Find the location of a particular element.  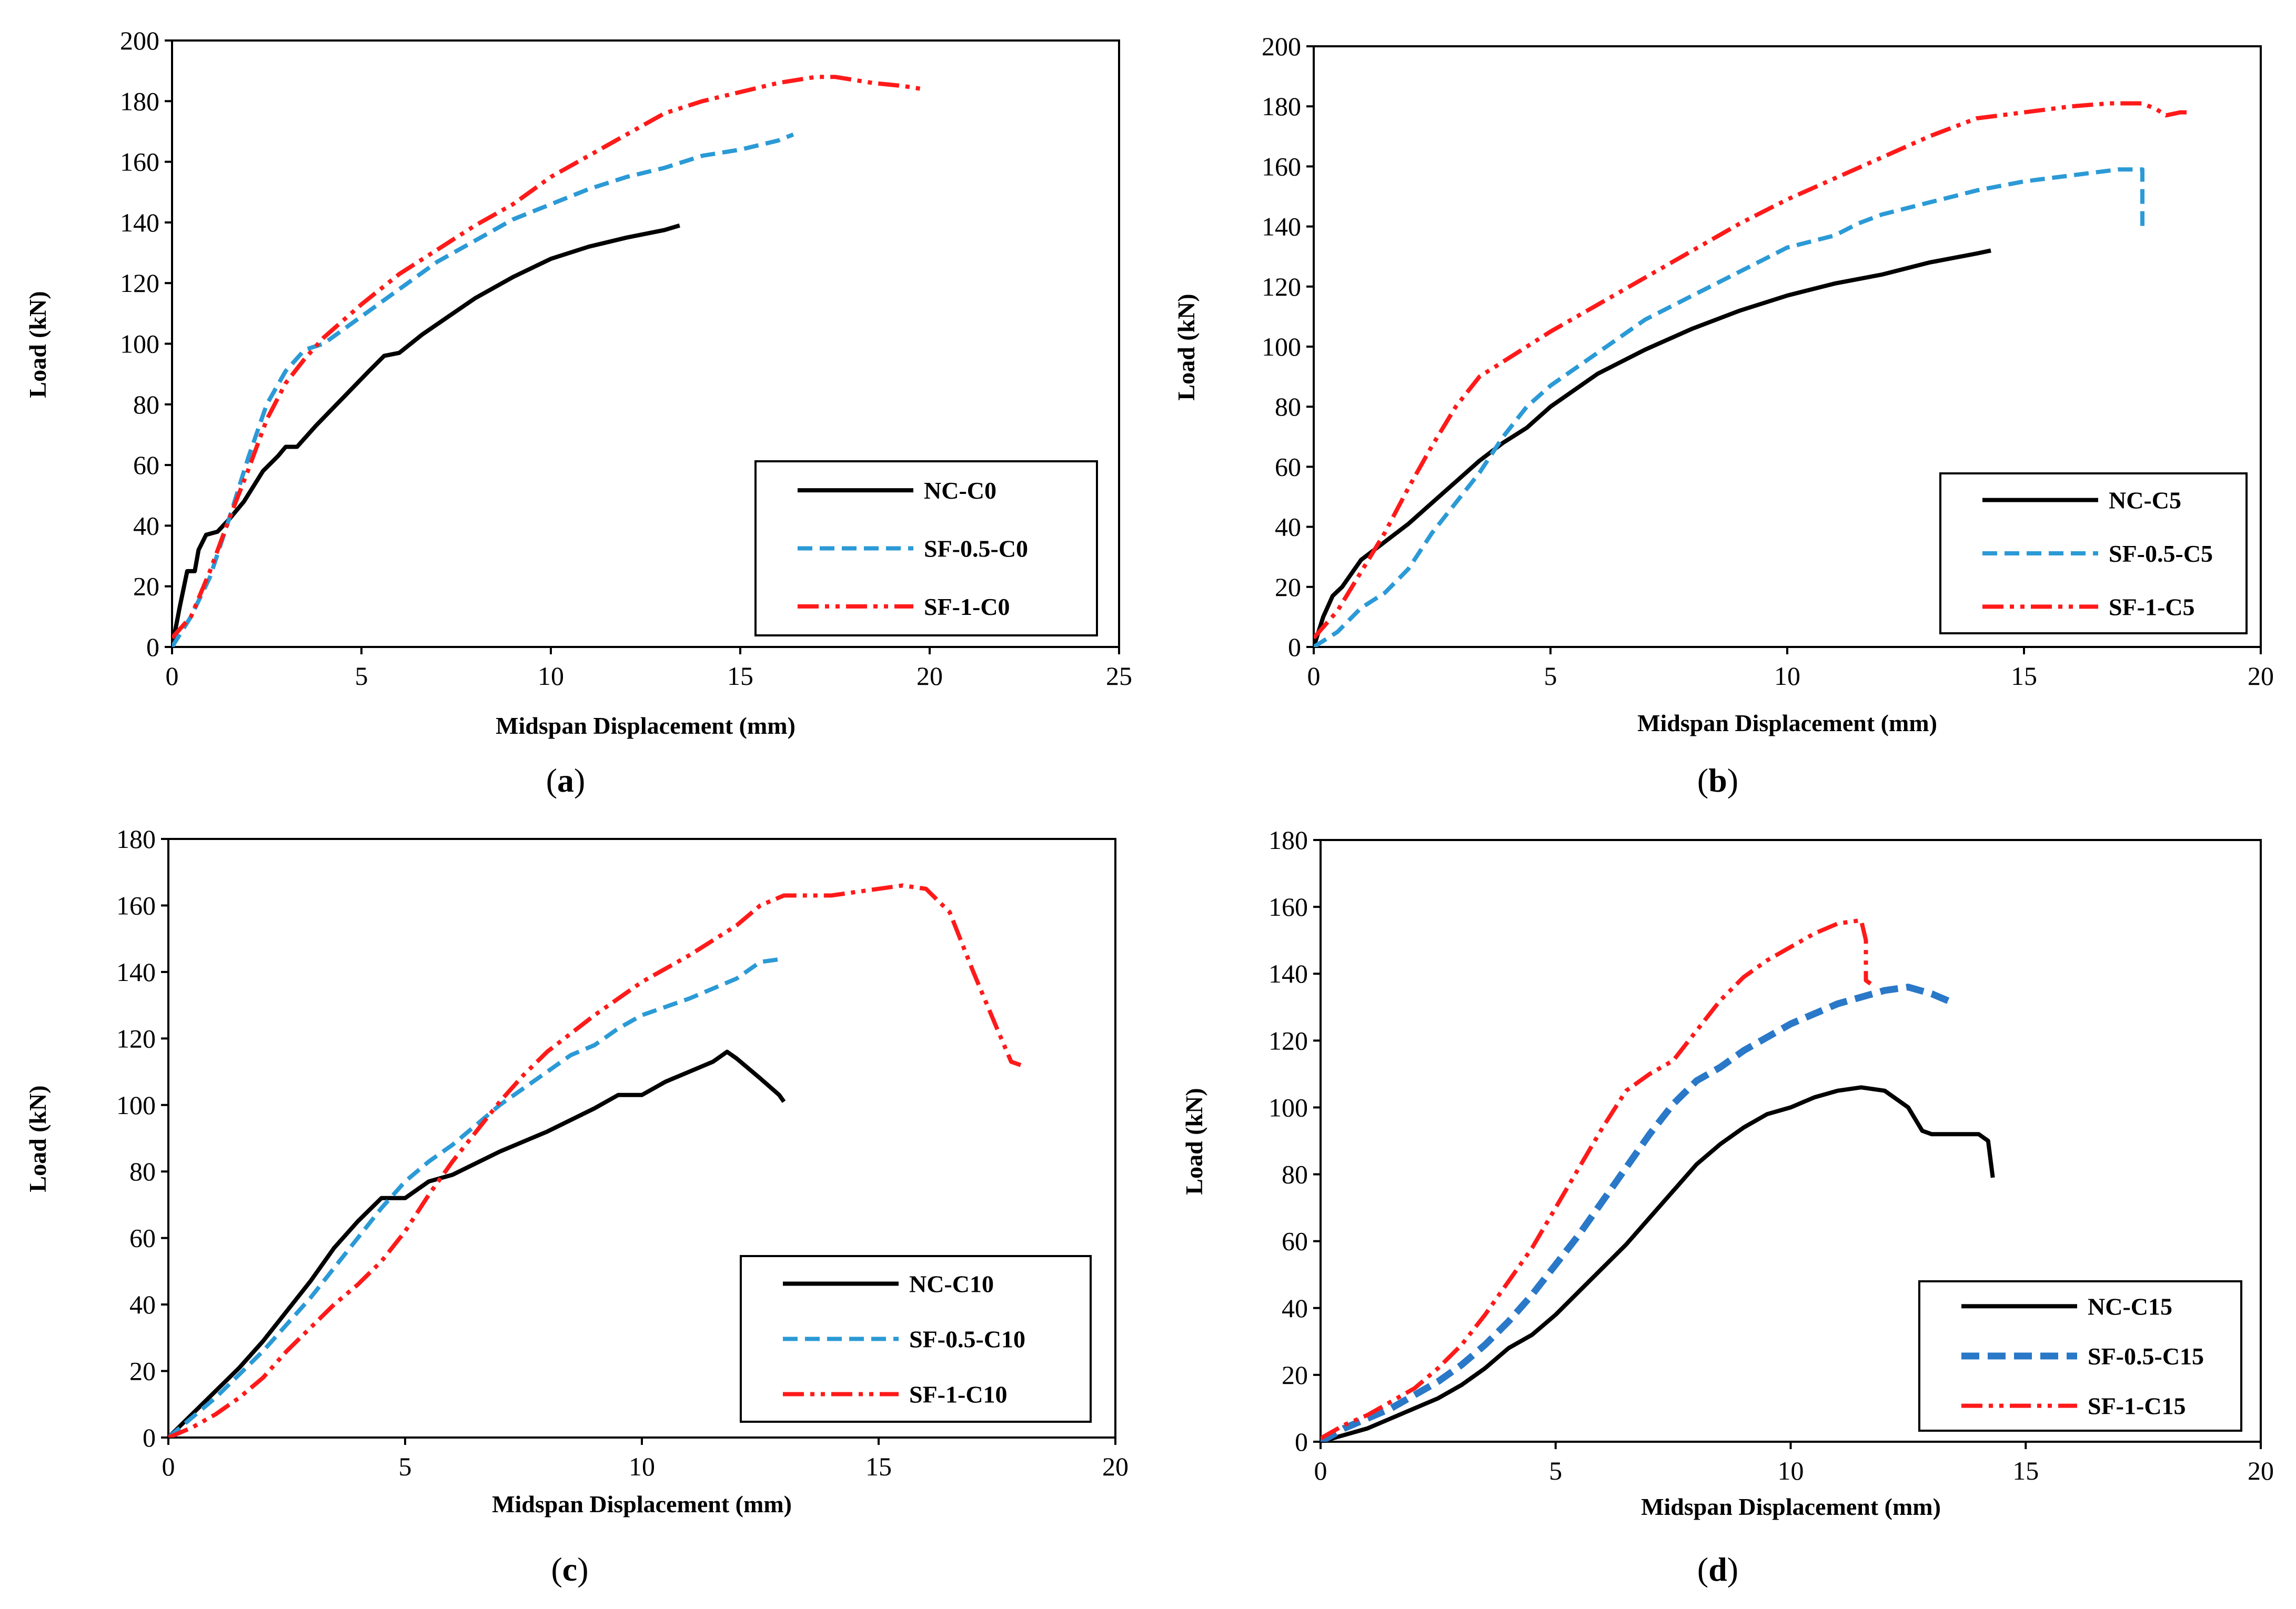

legend-label: NC-C10 is located at coordinates (951, 1284).